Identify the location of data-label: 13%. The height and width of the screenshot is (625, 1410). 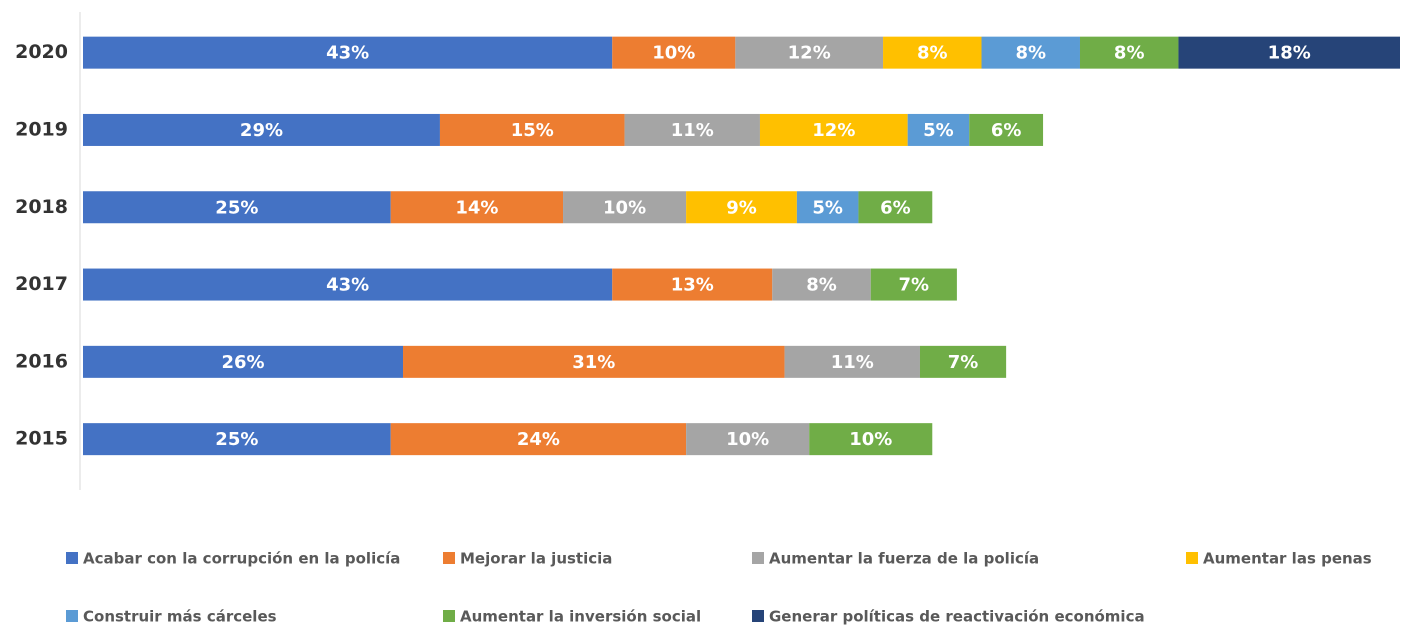
(692, 285).